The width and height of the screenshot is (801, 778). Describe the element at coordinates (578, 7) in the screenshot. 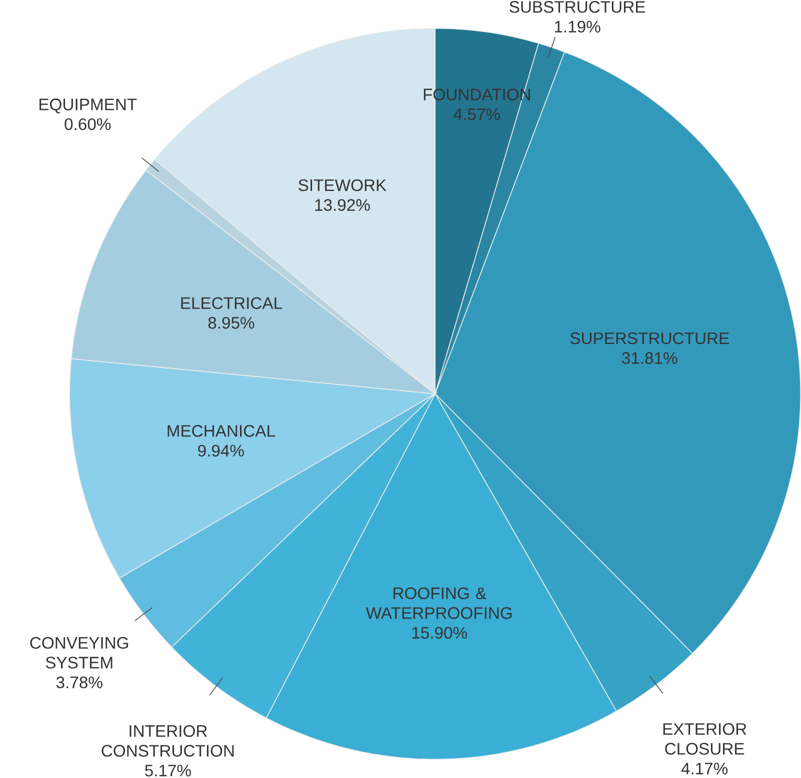

I see `slice-label: SUBSTRUCTURE` at that location.